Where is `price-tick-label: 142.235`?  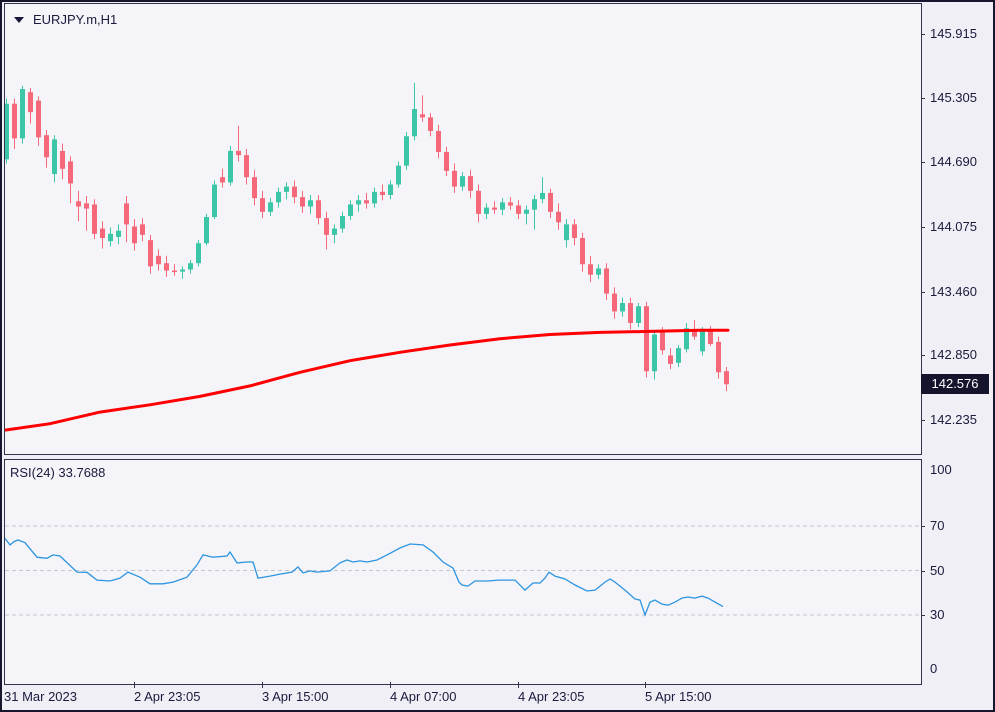 price-tick-label: 142.235 is located at coordinates (953, 419).